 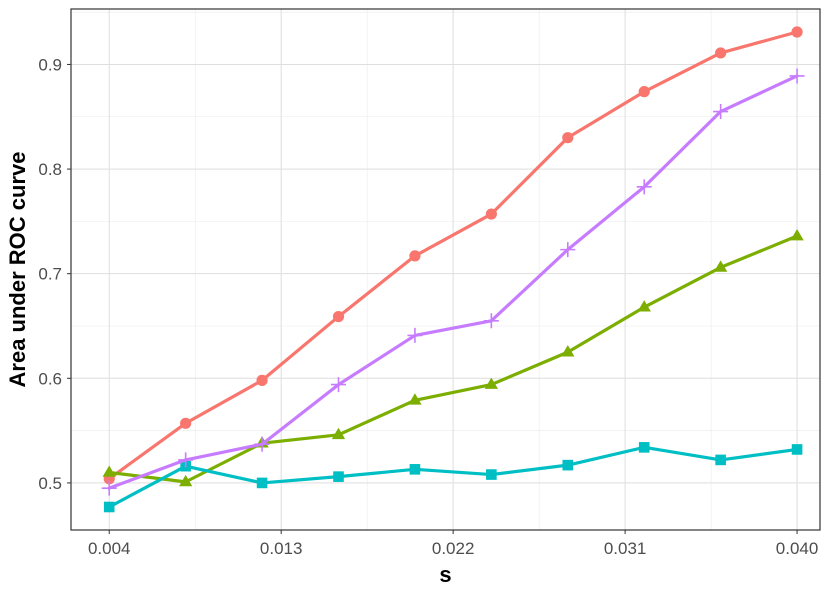 I want to click on y-tick-label: 0.9, so click(x=50, y=64).